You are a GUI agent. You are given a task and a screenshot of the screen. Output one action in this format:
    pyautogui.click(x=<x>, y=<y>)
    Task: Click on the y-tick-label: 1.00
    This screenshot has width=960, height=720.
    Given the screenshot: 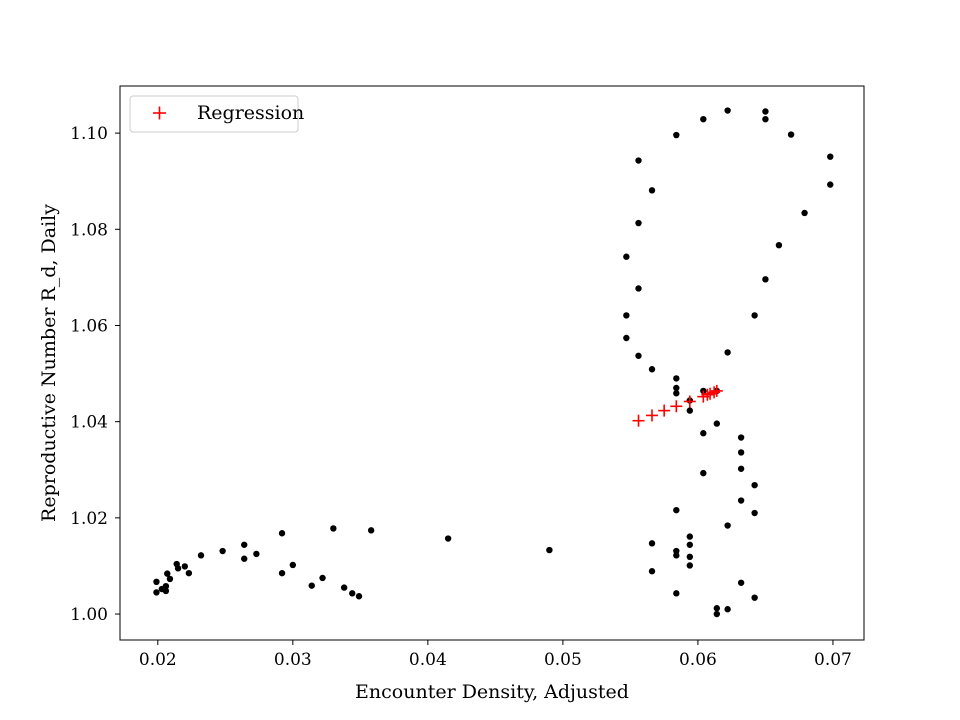 What is the action you would take?
    pyautogui.click(x=89, y=615)
    